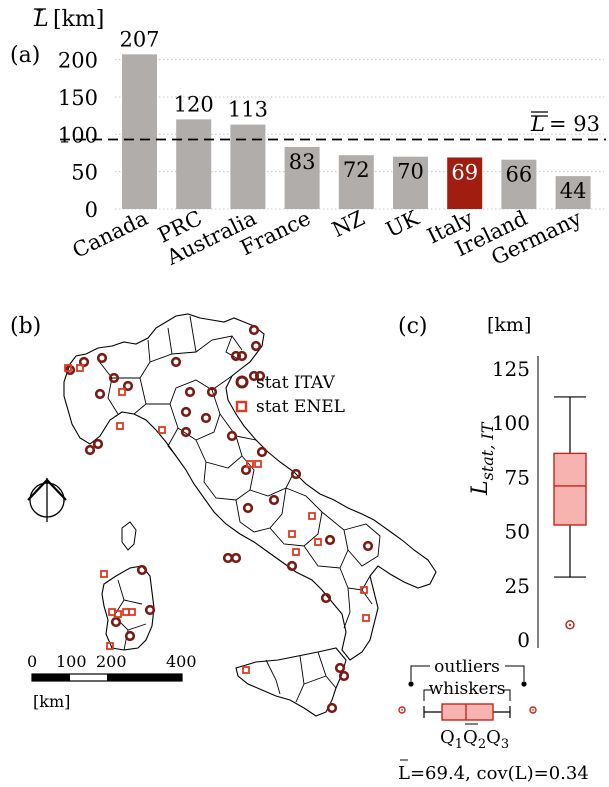  What do you see at coordinates (467, 667) in the screenshot?
I see `legend-outliers-label: outliers` at bounding box center [467, 667].